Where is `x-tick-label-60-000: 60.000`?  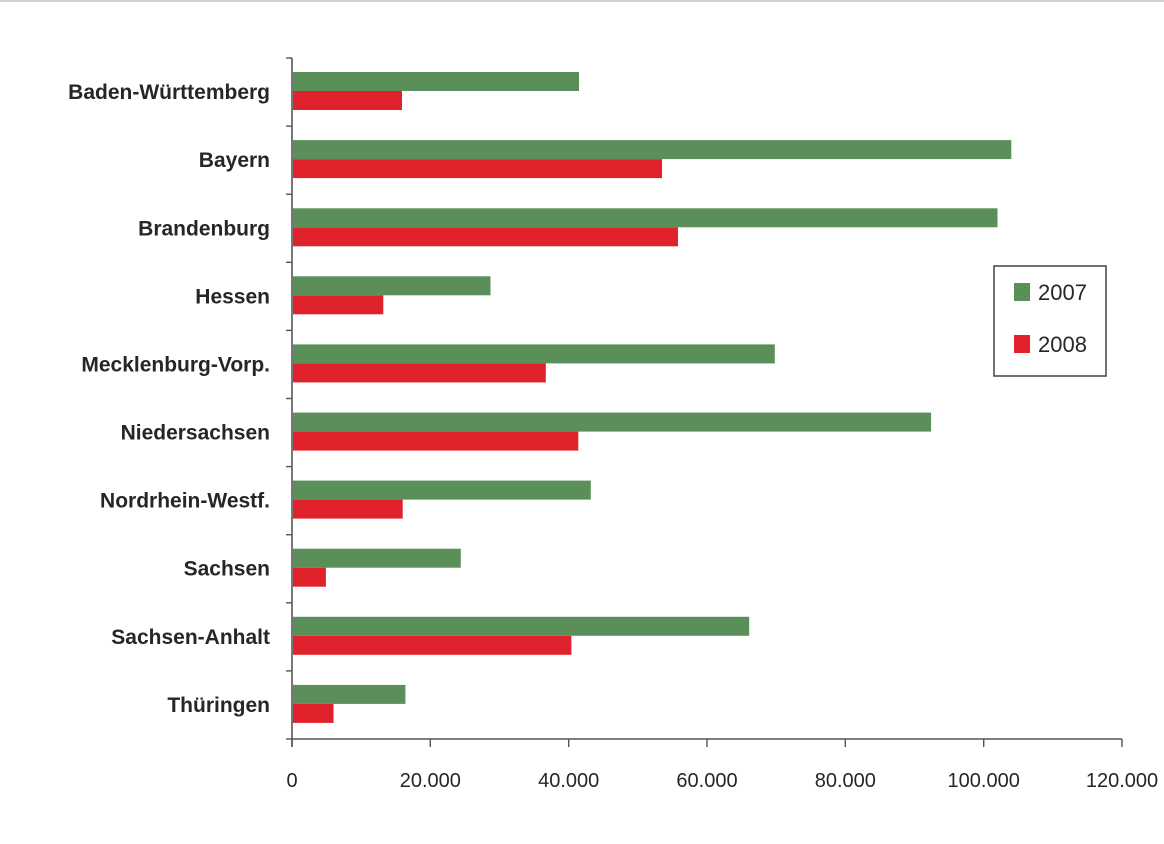 x-tick-label-60-000: 60.000 is located at coordinates (706, 781).